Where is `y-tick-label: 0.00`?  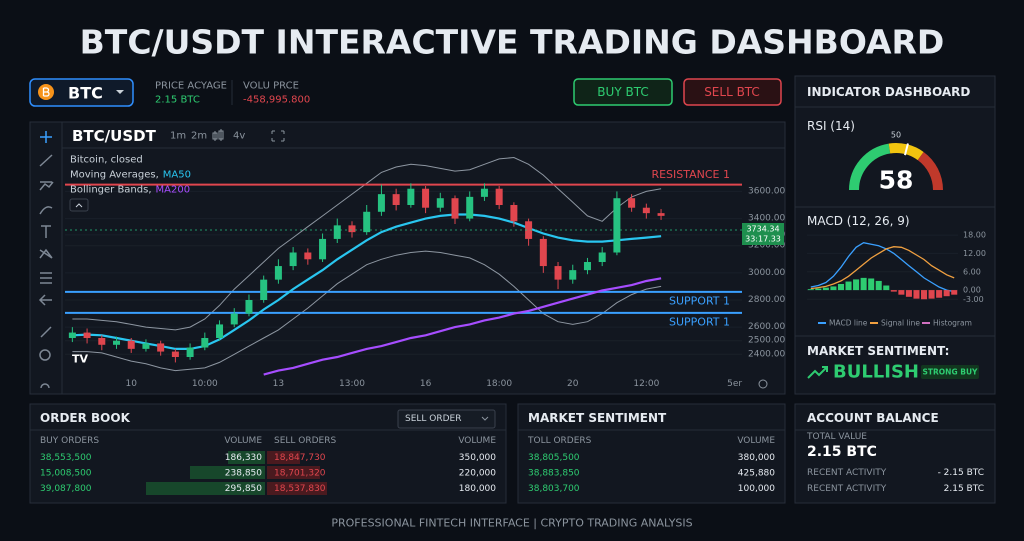
y-tick-label: 0.00 is located at coordinates (972, 290).